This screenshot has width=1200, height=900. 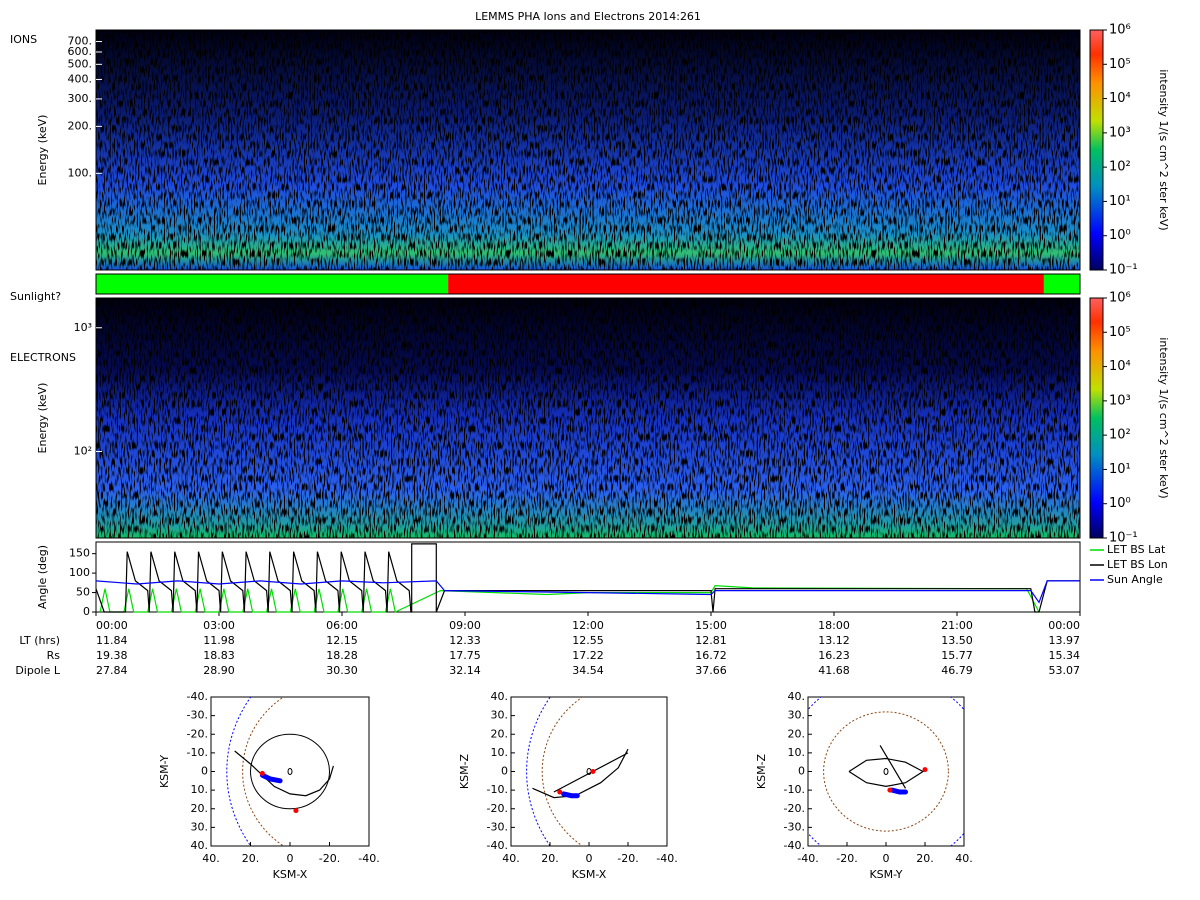 What do you see at coordinates (1065, 670) in the screenshot?
I see `ephemeris-value: 53.07` at bounding box center [1065, 670].